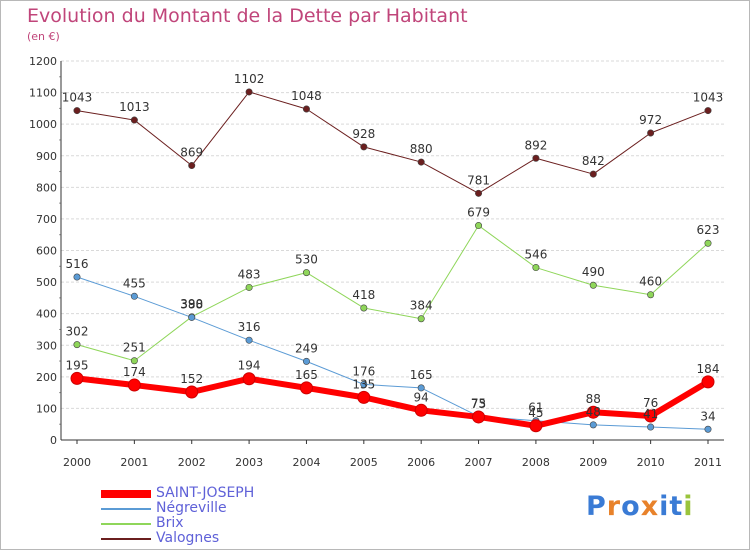  I want to click on x-tick-label: 2010, so click(651, 462).